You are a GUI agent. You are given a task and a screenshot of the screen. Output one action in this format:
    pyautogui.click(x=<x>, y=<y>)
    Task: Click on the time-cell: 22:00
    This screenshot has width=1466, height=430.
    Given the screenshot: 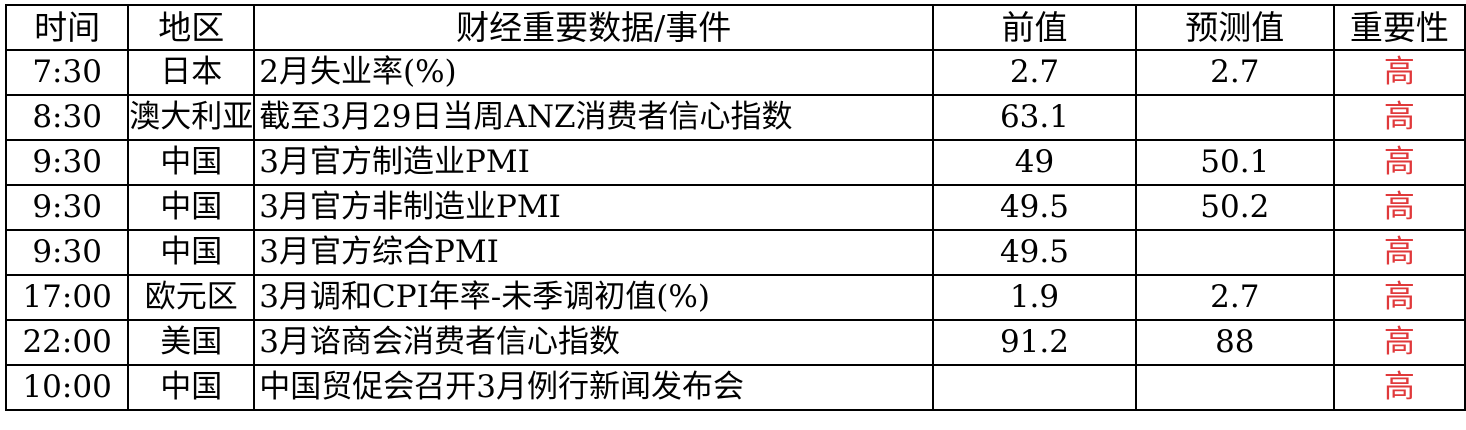 What is the action you would take?
    pyautogui.click(x=67, y=342)
    